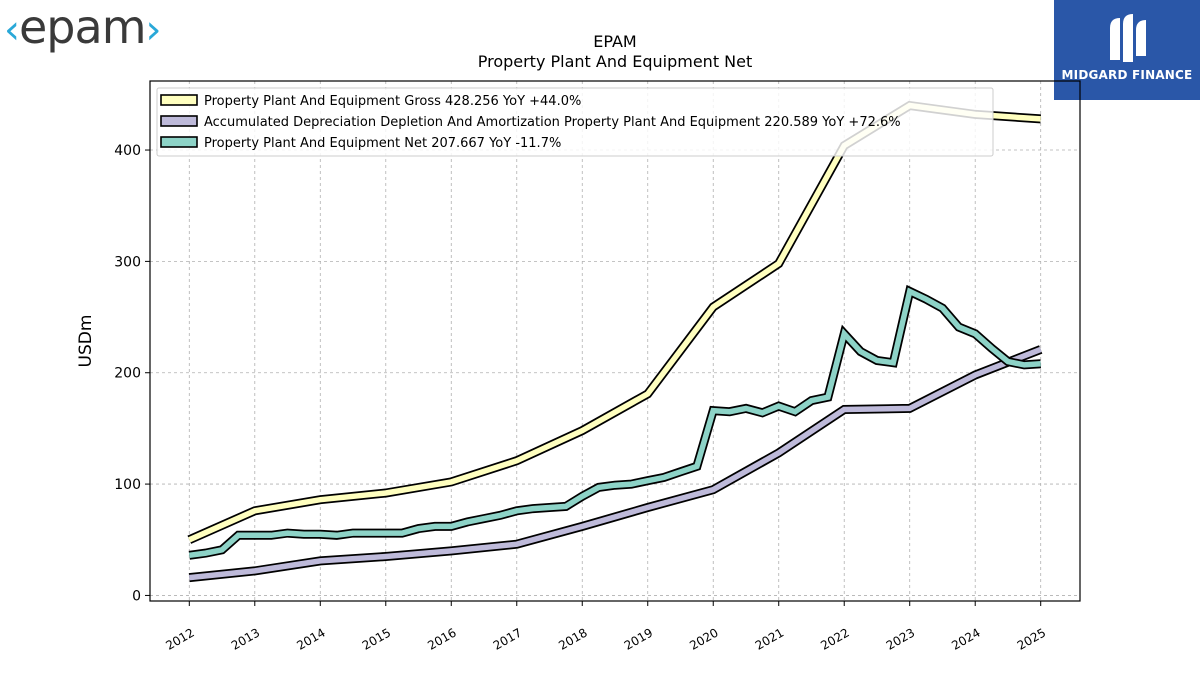  I want to click on y-tick-label: 200, so click(127, 374).